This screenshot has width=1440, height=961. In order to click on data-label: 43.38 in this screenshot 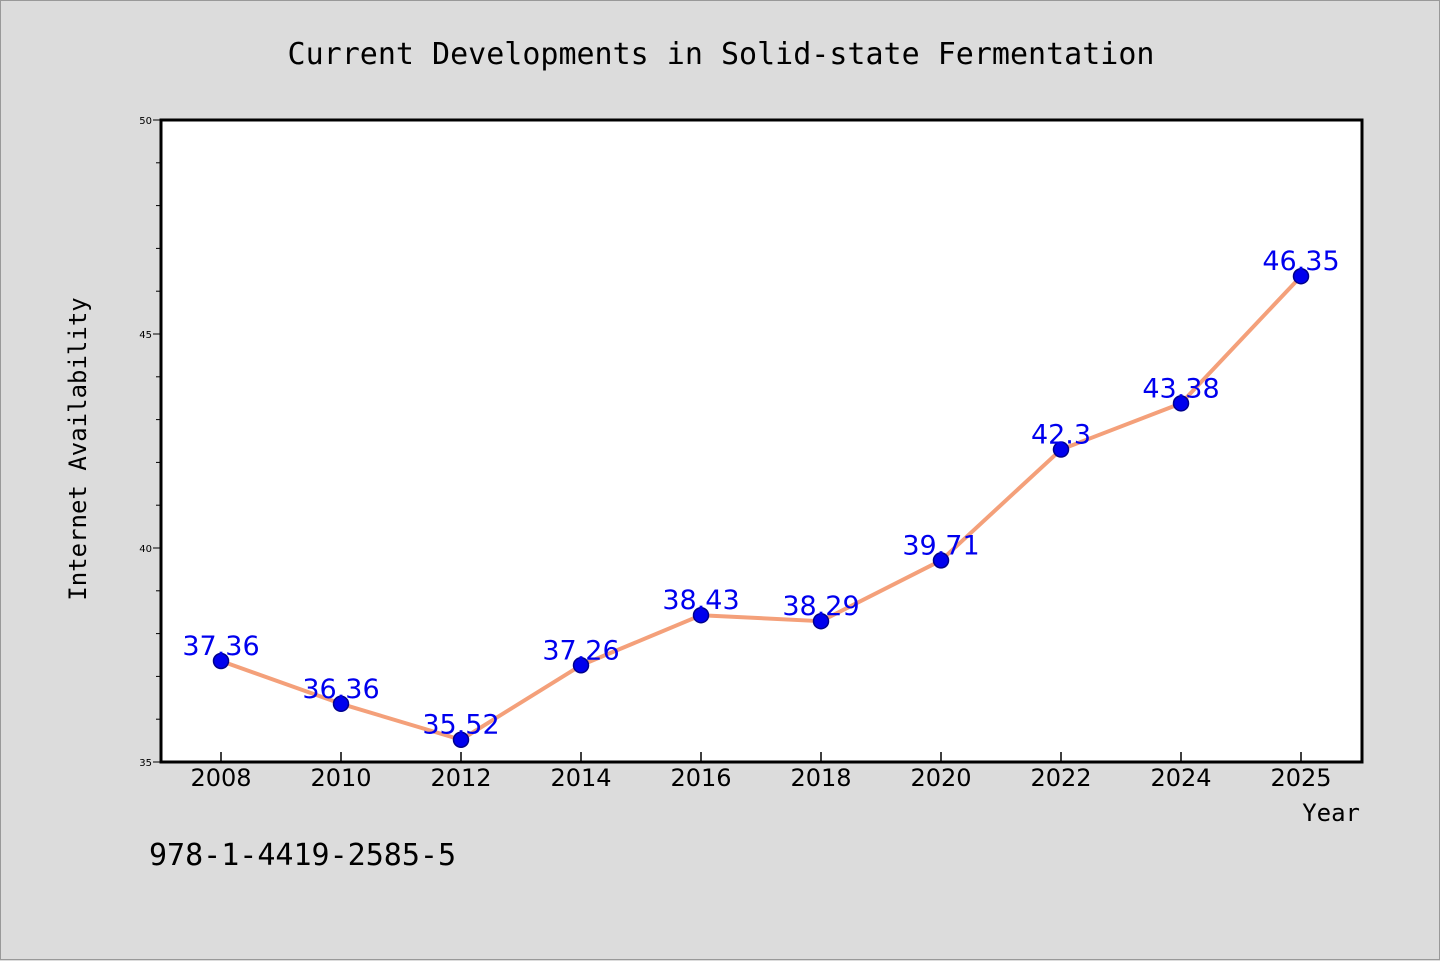, I will do `click(1180, 388)`.